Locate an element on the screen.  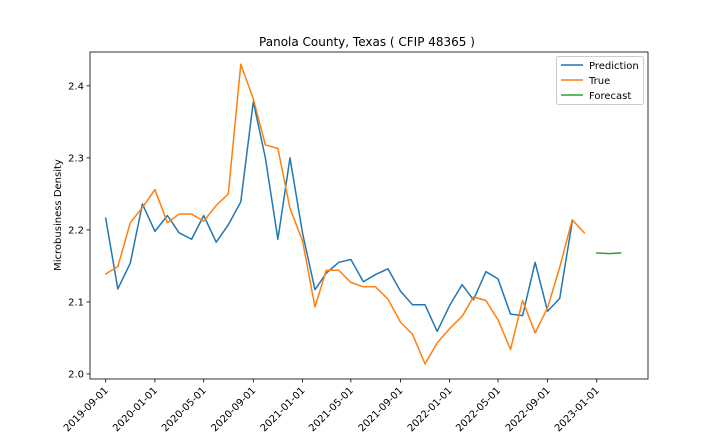
legend-label-forecast: Forecast is located at coordinates (610, 96).